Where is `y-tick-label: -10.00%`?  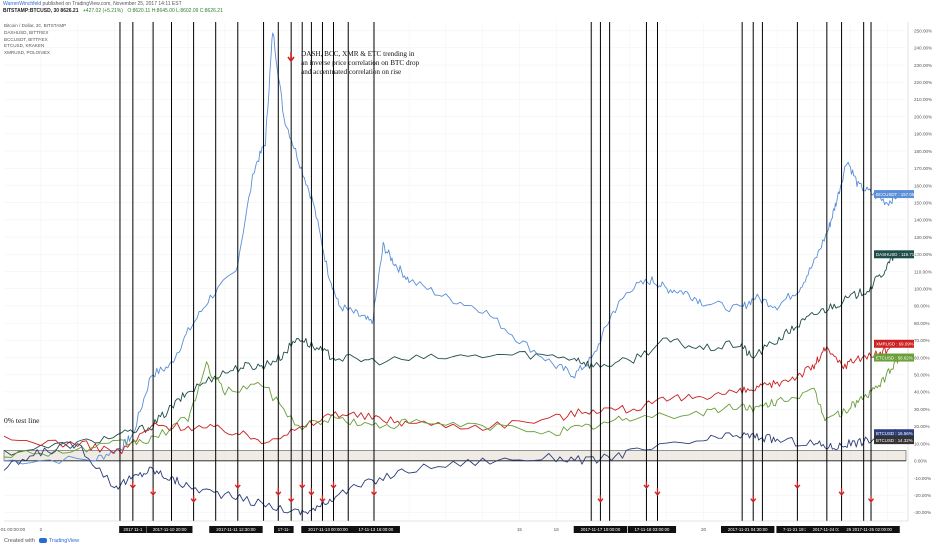 y-tick-label: -10.00% is located at coordinates (922, 478).